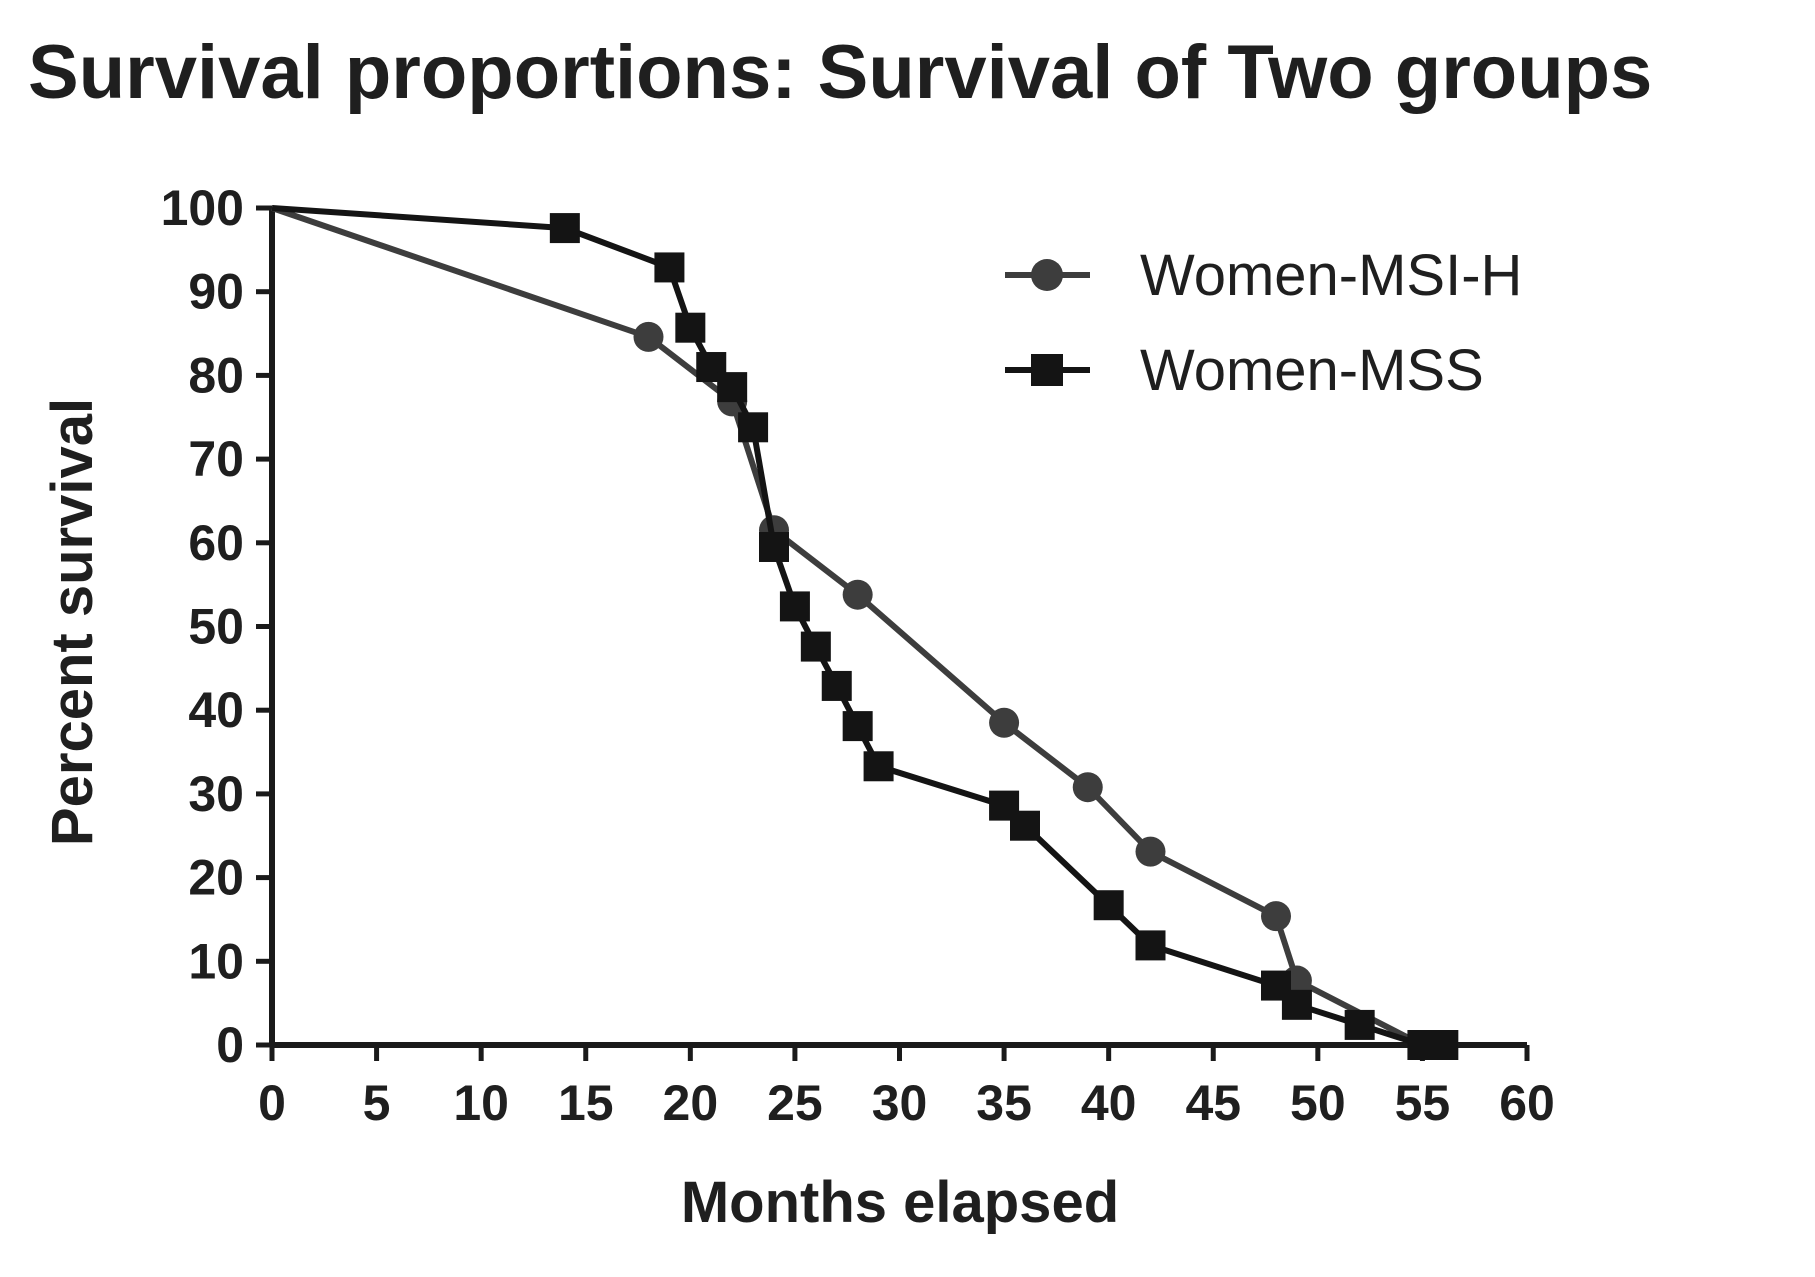  I want to click on y-tick-label: 80, so click(216, 375).